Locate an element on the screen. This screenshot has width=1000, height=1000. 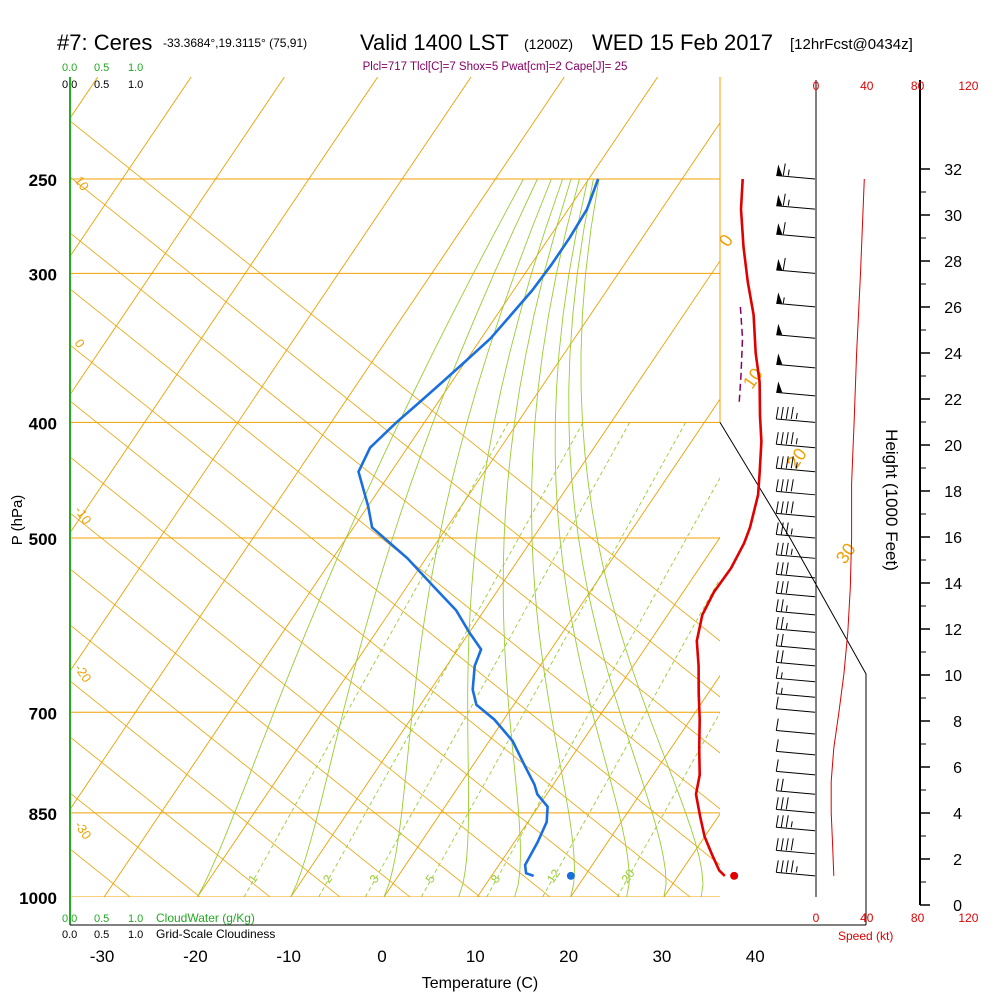
moist-adiabat-line is located at coordinates (511, 537).